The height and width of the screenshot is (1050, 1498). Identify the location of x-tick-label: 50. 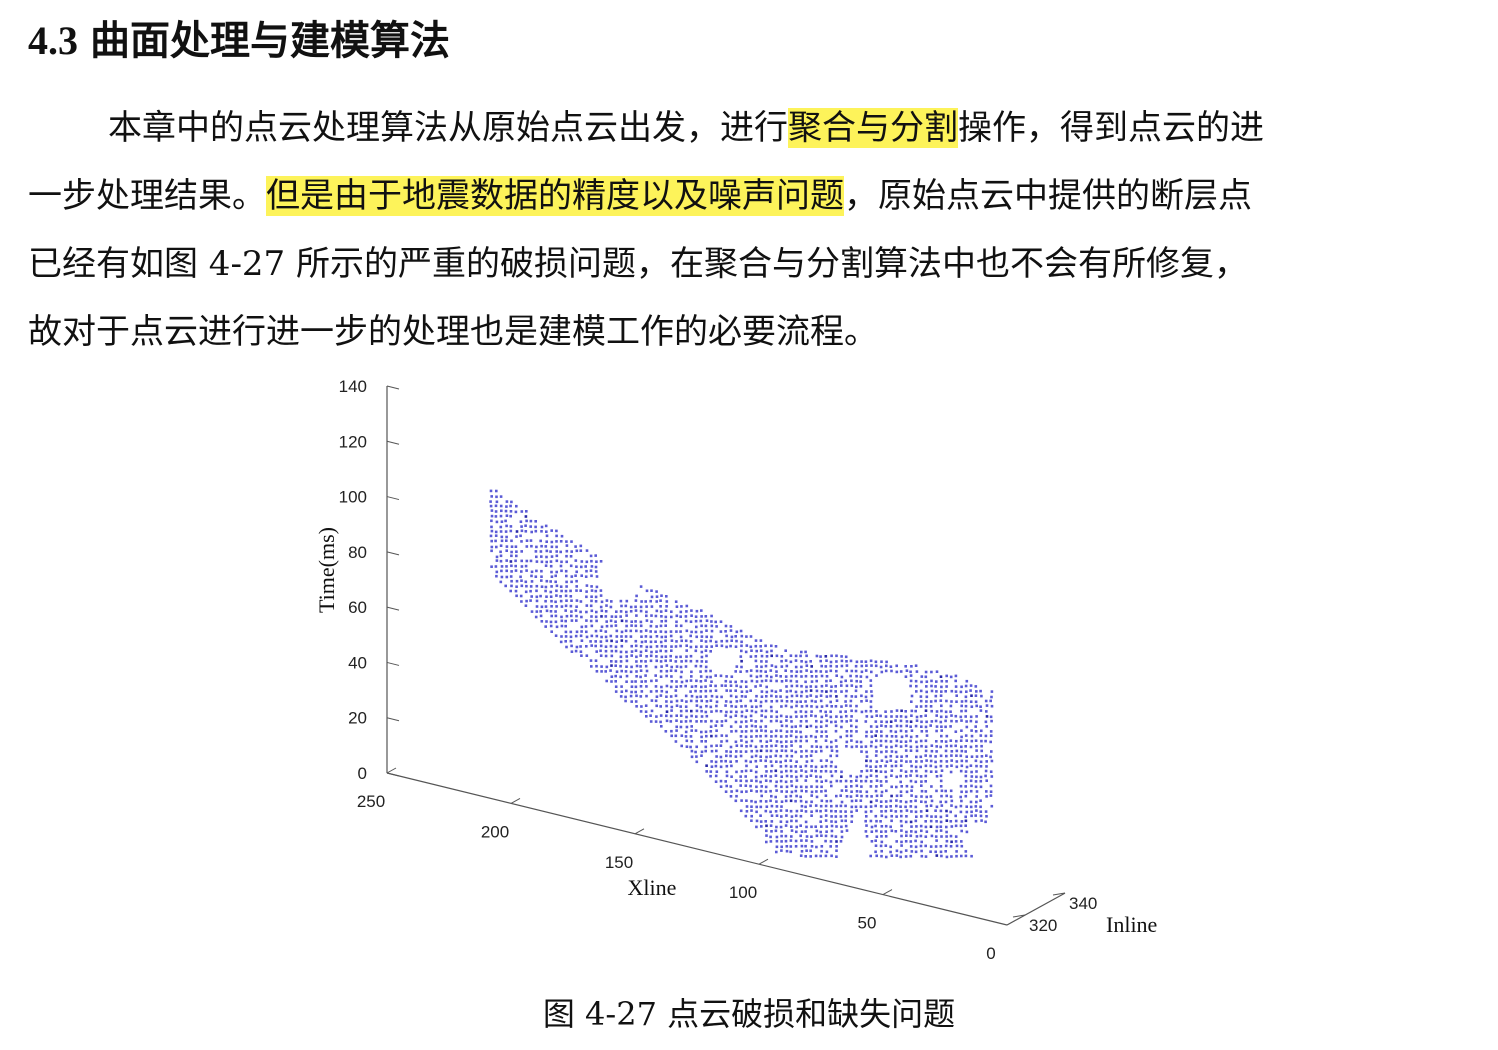
(867, 923).